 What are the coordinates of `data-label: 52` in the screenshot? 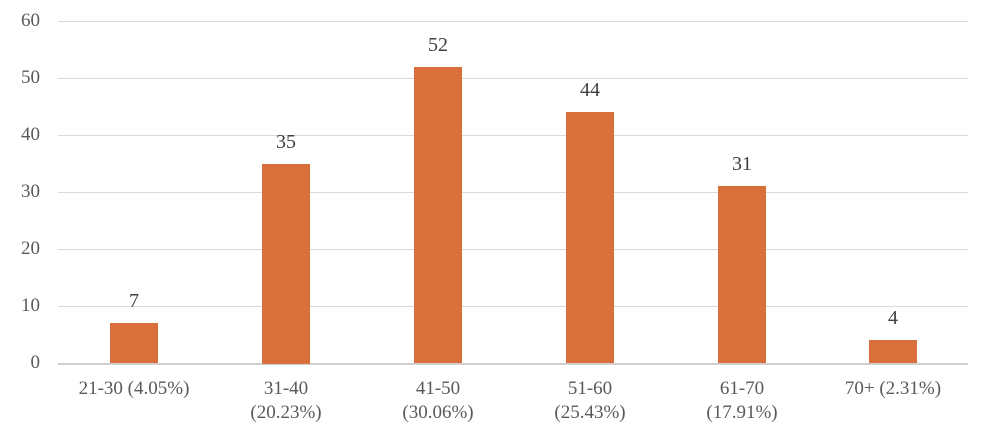 It's located at (438, 45).